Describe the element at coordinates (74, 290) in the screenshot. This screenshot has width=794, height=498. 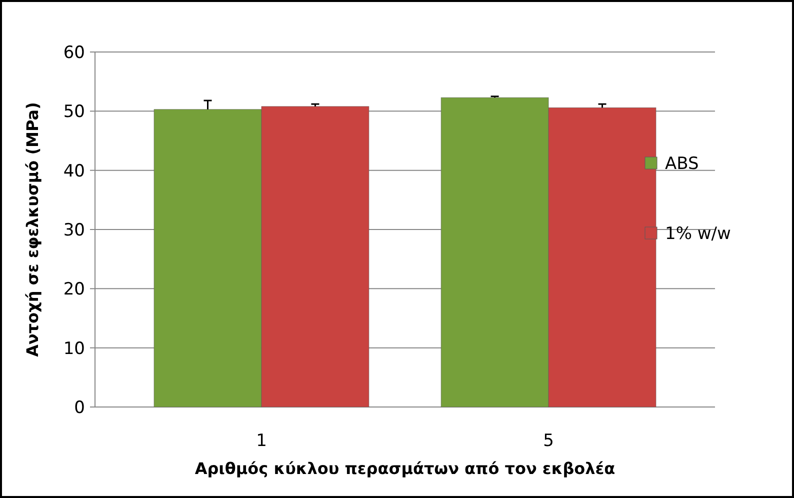
I see `y-tick-label: 20` at that location.